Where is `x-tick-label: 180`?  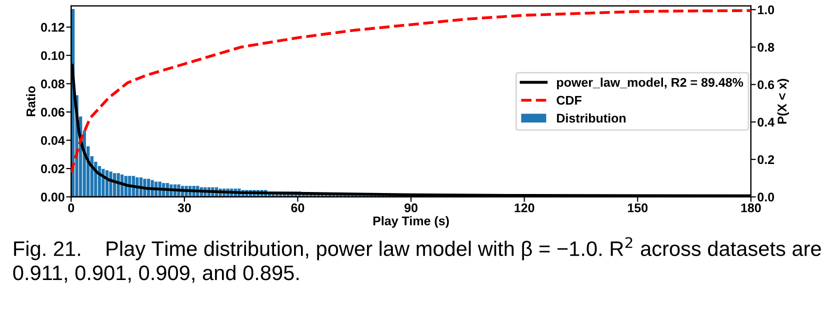 x-tick-label: 180 is located at coordinates (751, 207).